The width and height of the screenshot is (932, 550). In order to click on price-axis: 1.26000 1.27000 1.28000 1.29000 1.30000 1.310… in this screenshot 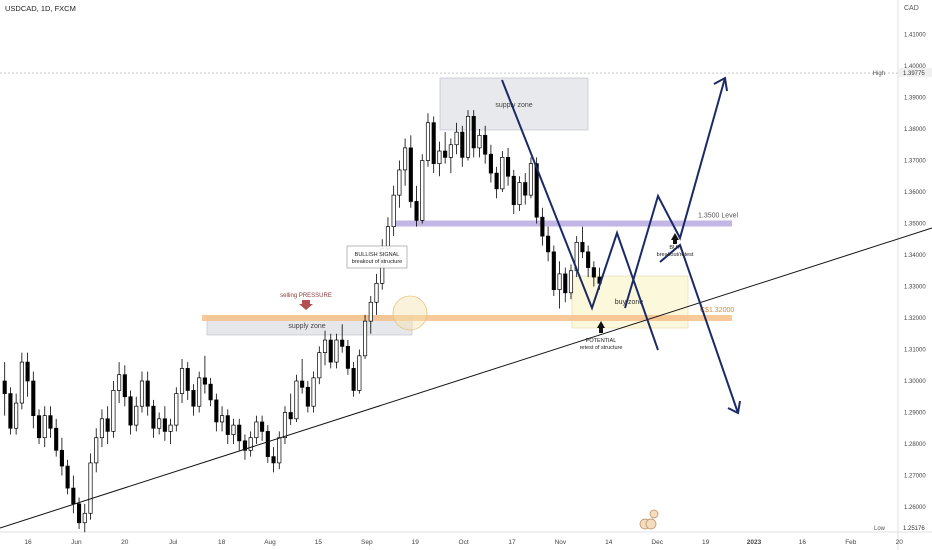, I will do `click(915, 272)`.